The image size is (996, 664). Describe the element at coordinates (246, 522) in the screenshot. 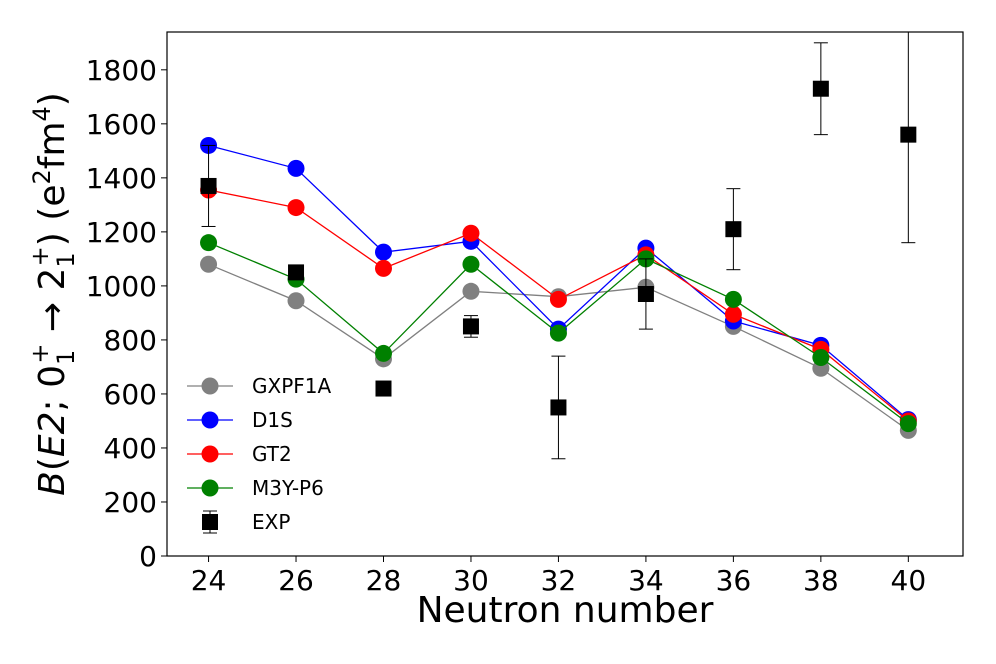

I see `legend-item-exp: EXP` at that location.